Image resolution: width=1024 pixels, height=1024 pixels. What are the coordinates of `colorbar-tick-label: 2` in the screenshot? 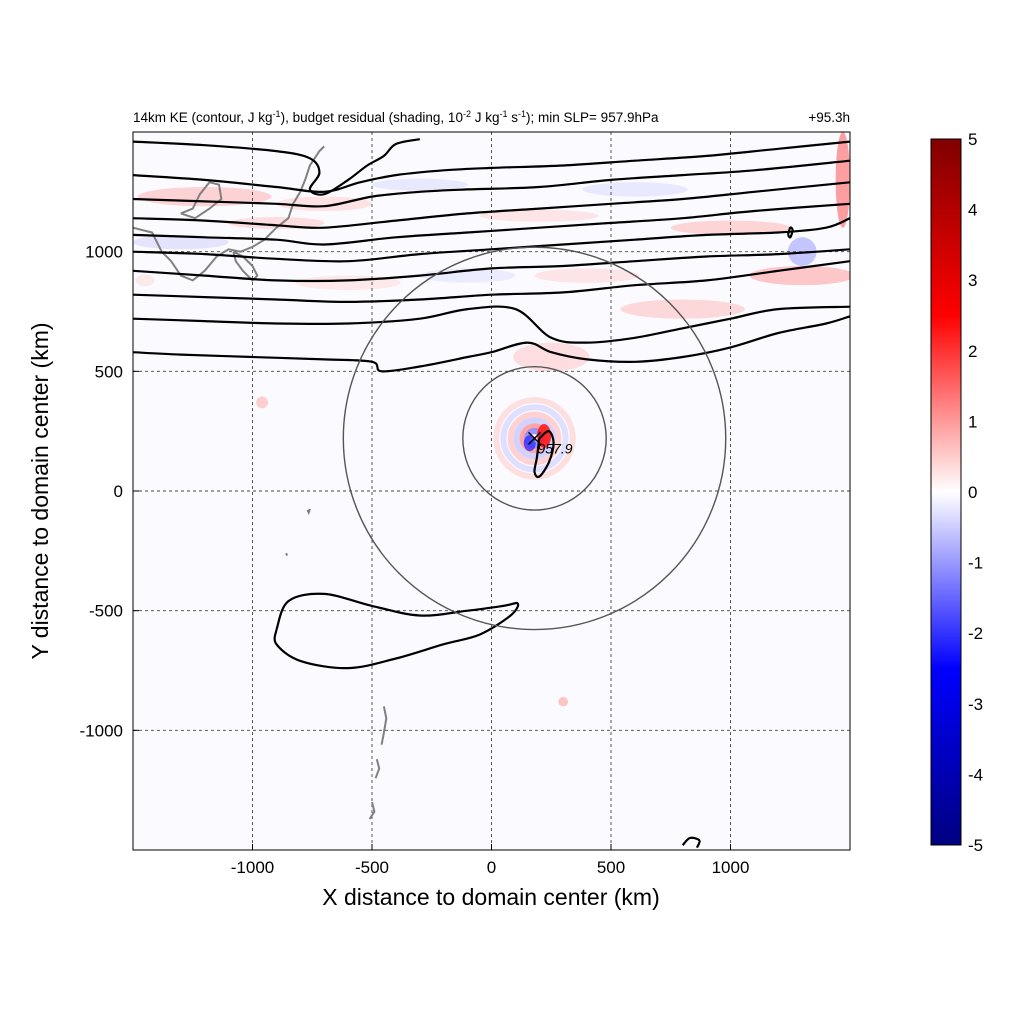 It's located at (972, 351).